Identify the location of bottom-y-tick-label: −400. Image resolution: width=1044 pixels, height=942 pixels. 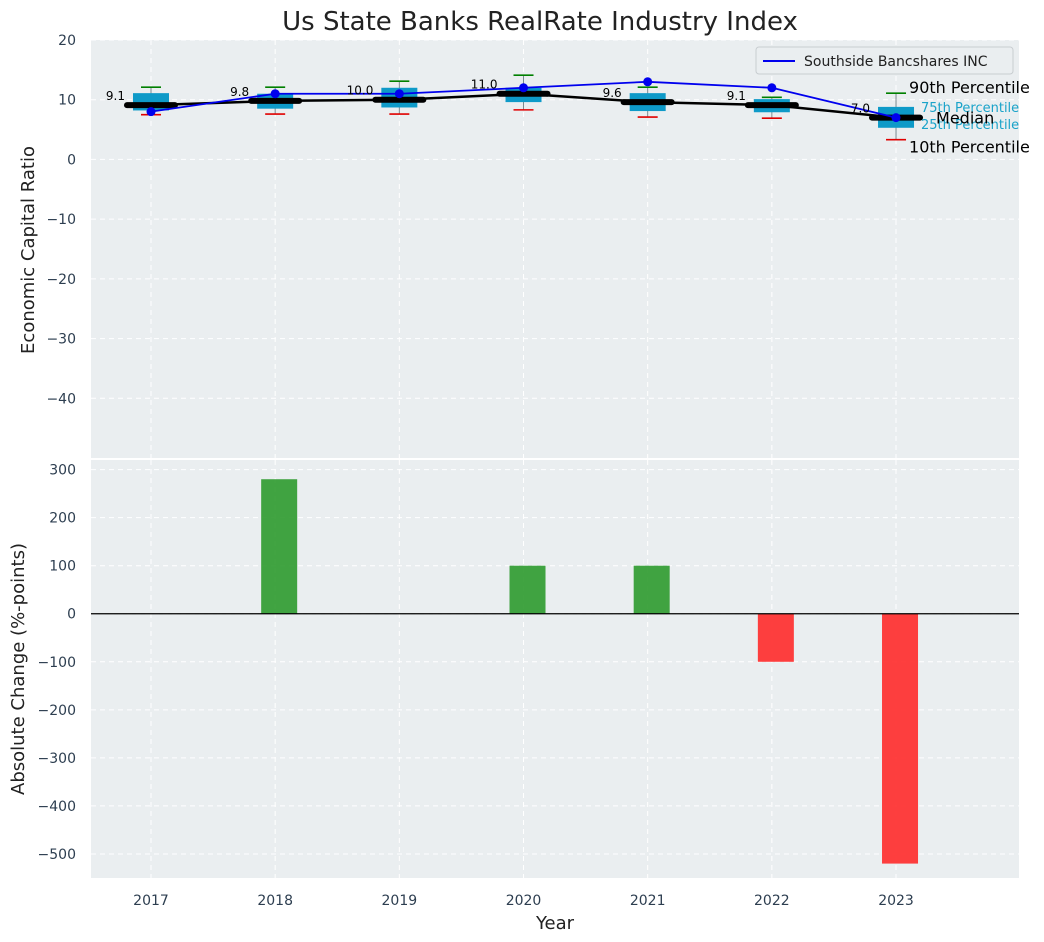
(57, 807).